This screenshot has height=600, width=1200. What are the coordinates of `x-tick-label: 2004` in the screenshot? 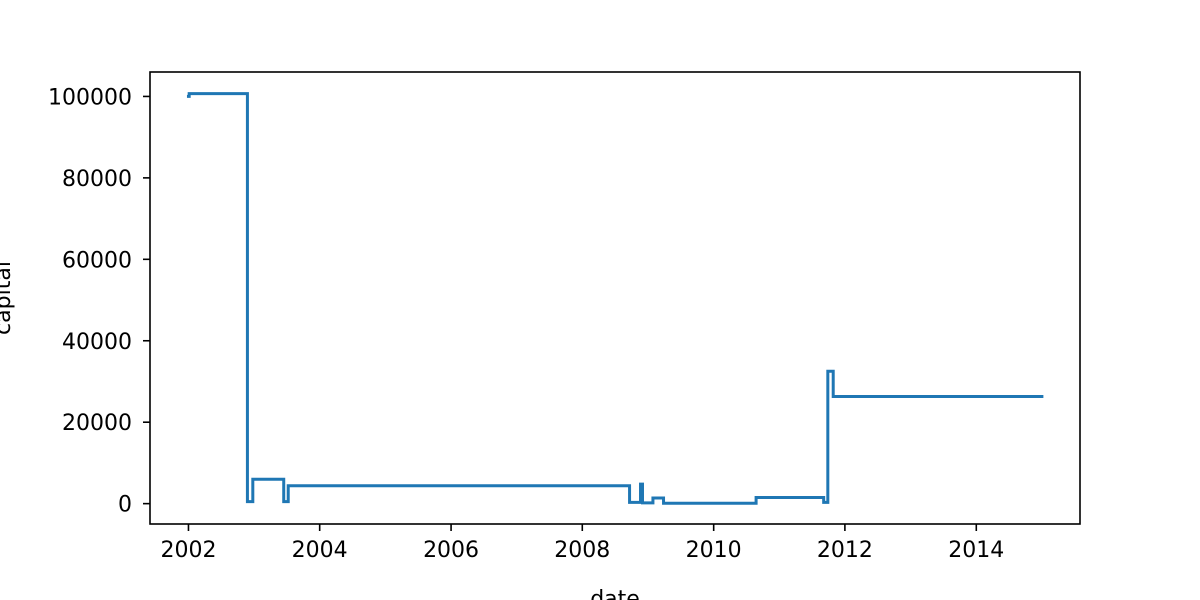 It's located at (320, 550).